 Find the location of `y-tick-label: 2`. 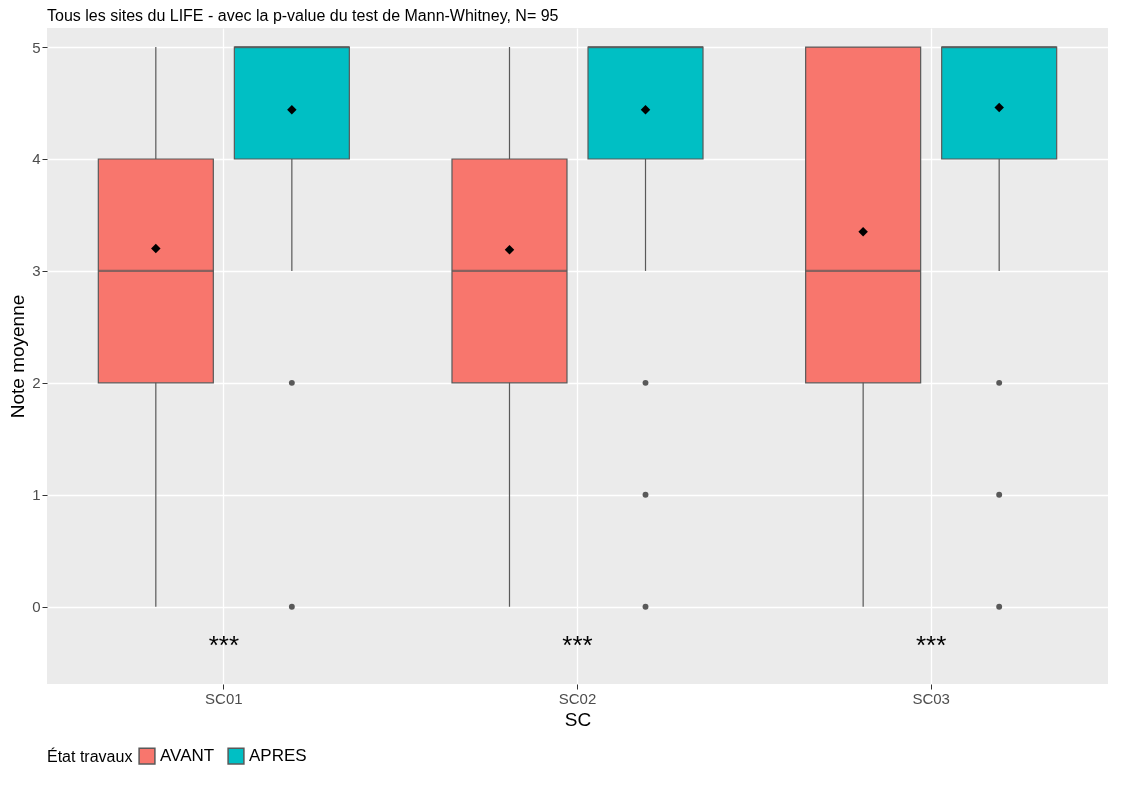

y-tick-label: 2 is located at coordinates (36, 383).